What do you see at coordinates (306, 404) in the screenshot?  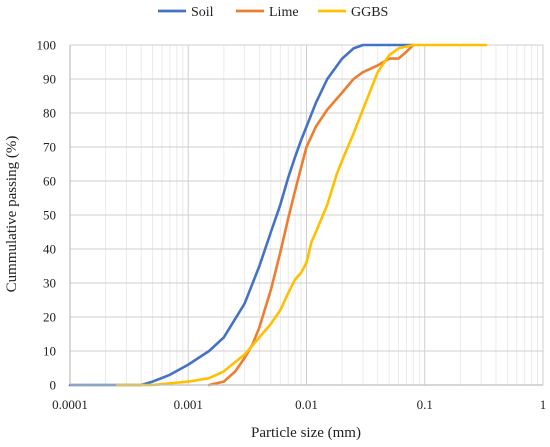 I see `x-tick-label: 0.01` at bounding box center [306, 404].